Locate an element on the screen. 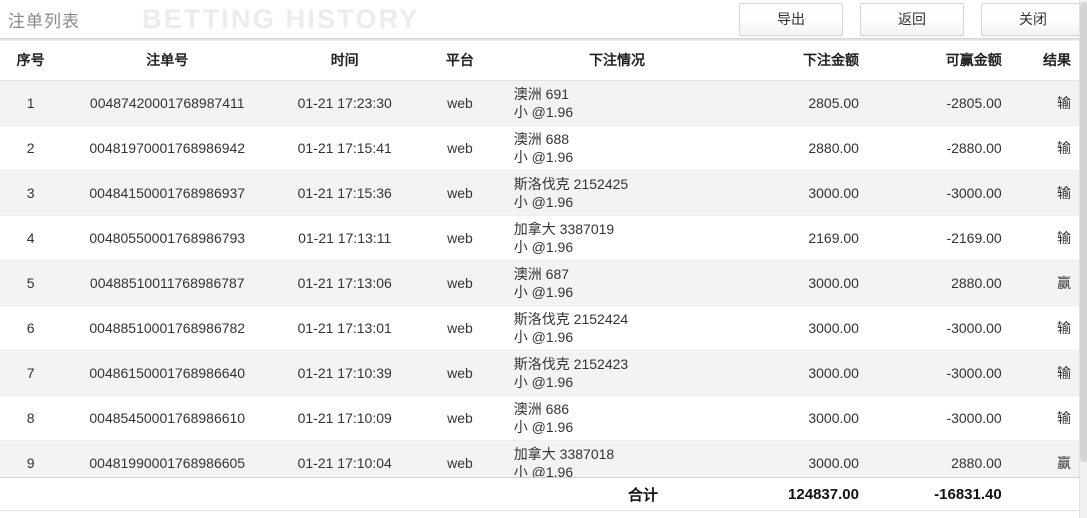 The width and height of the screenshot is (1087, 518). cell-detail: 澳洲 691 小 @1.96 is located at coordinates (617, 103).